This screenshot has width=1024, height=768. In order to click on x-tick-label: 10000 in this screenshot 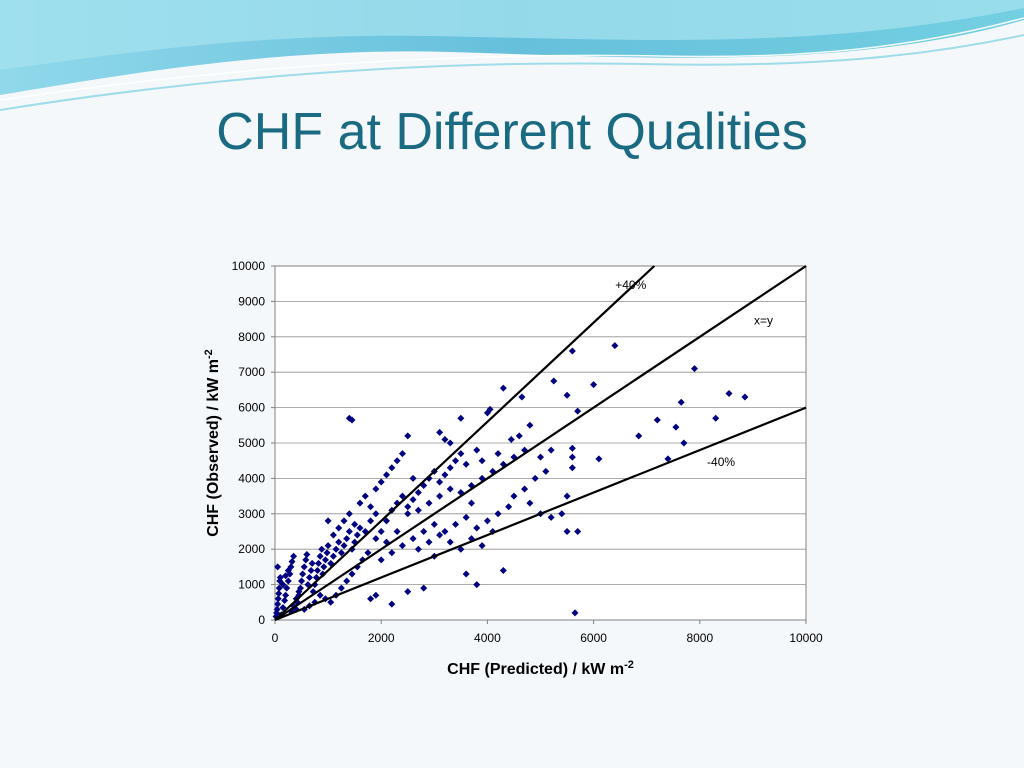, I will do `click(806, 638)`.